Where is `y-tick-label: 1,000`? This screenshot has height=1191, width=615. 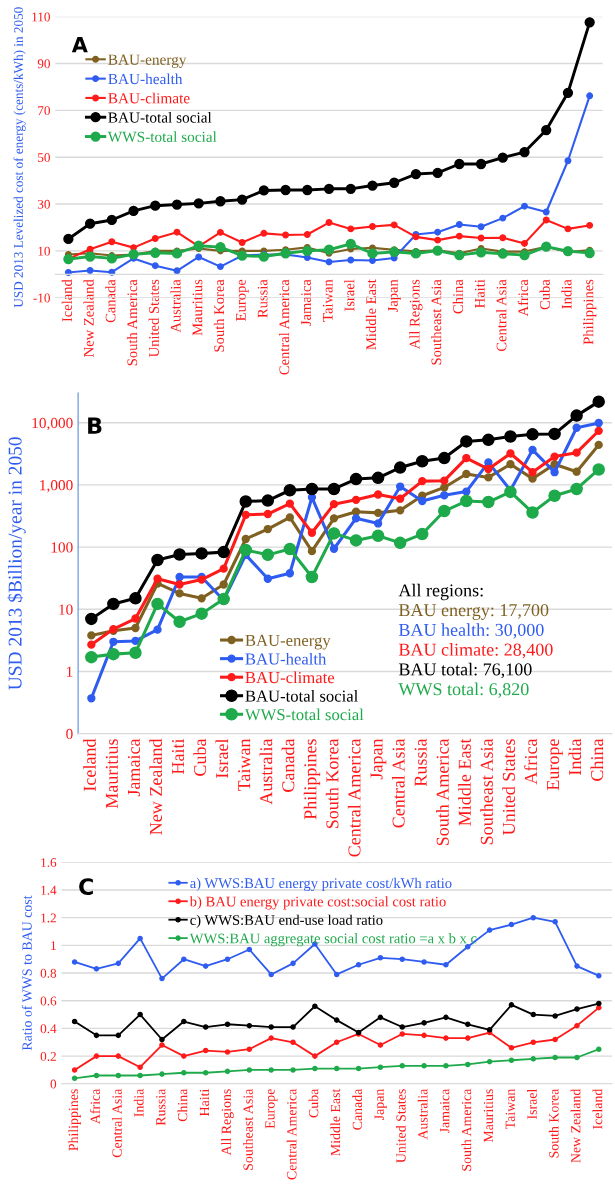 y-tick-label: 1,000 is located at coordinates (56, 486).